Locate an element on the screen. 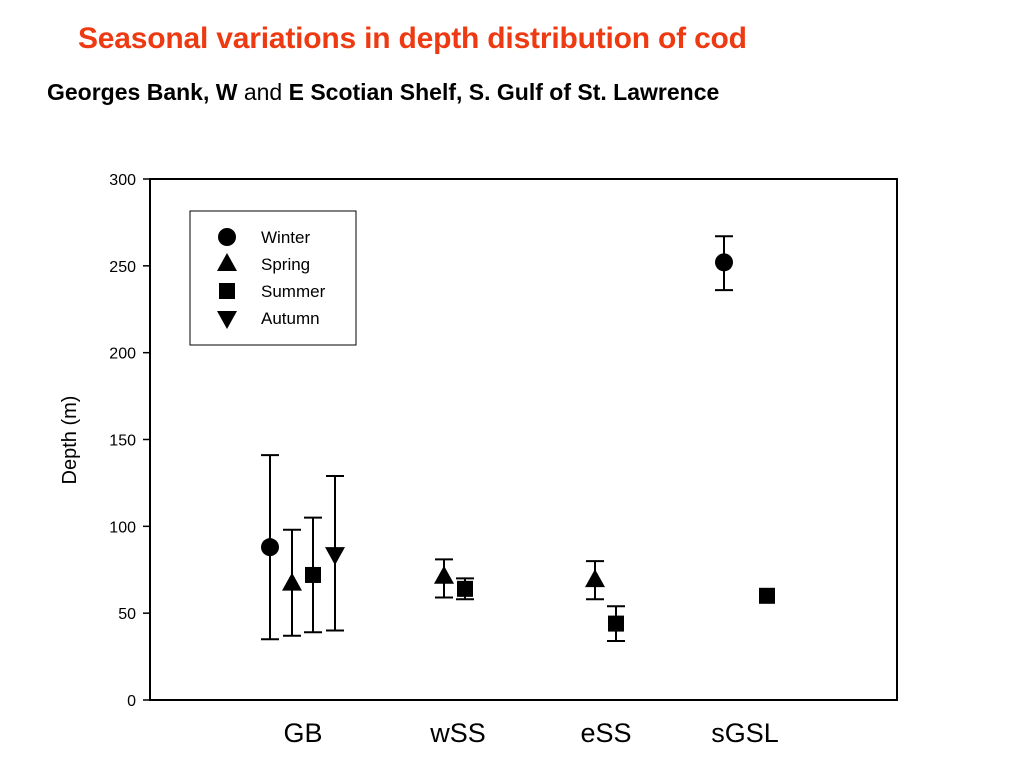 The width and height of the screenshot is (1024, 768). data-point-spring-ess is located at coordinates (595, 580).